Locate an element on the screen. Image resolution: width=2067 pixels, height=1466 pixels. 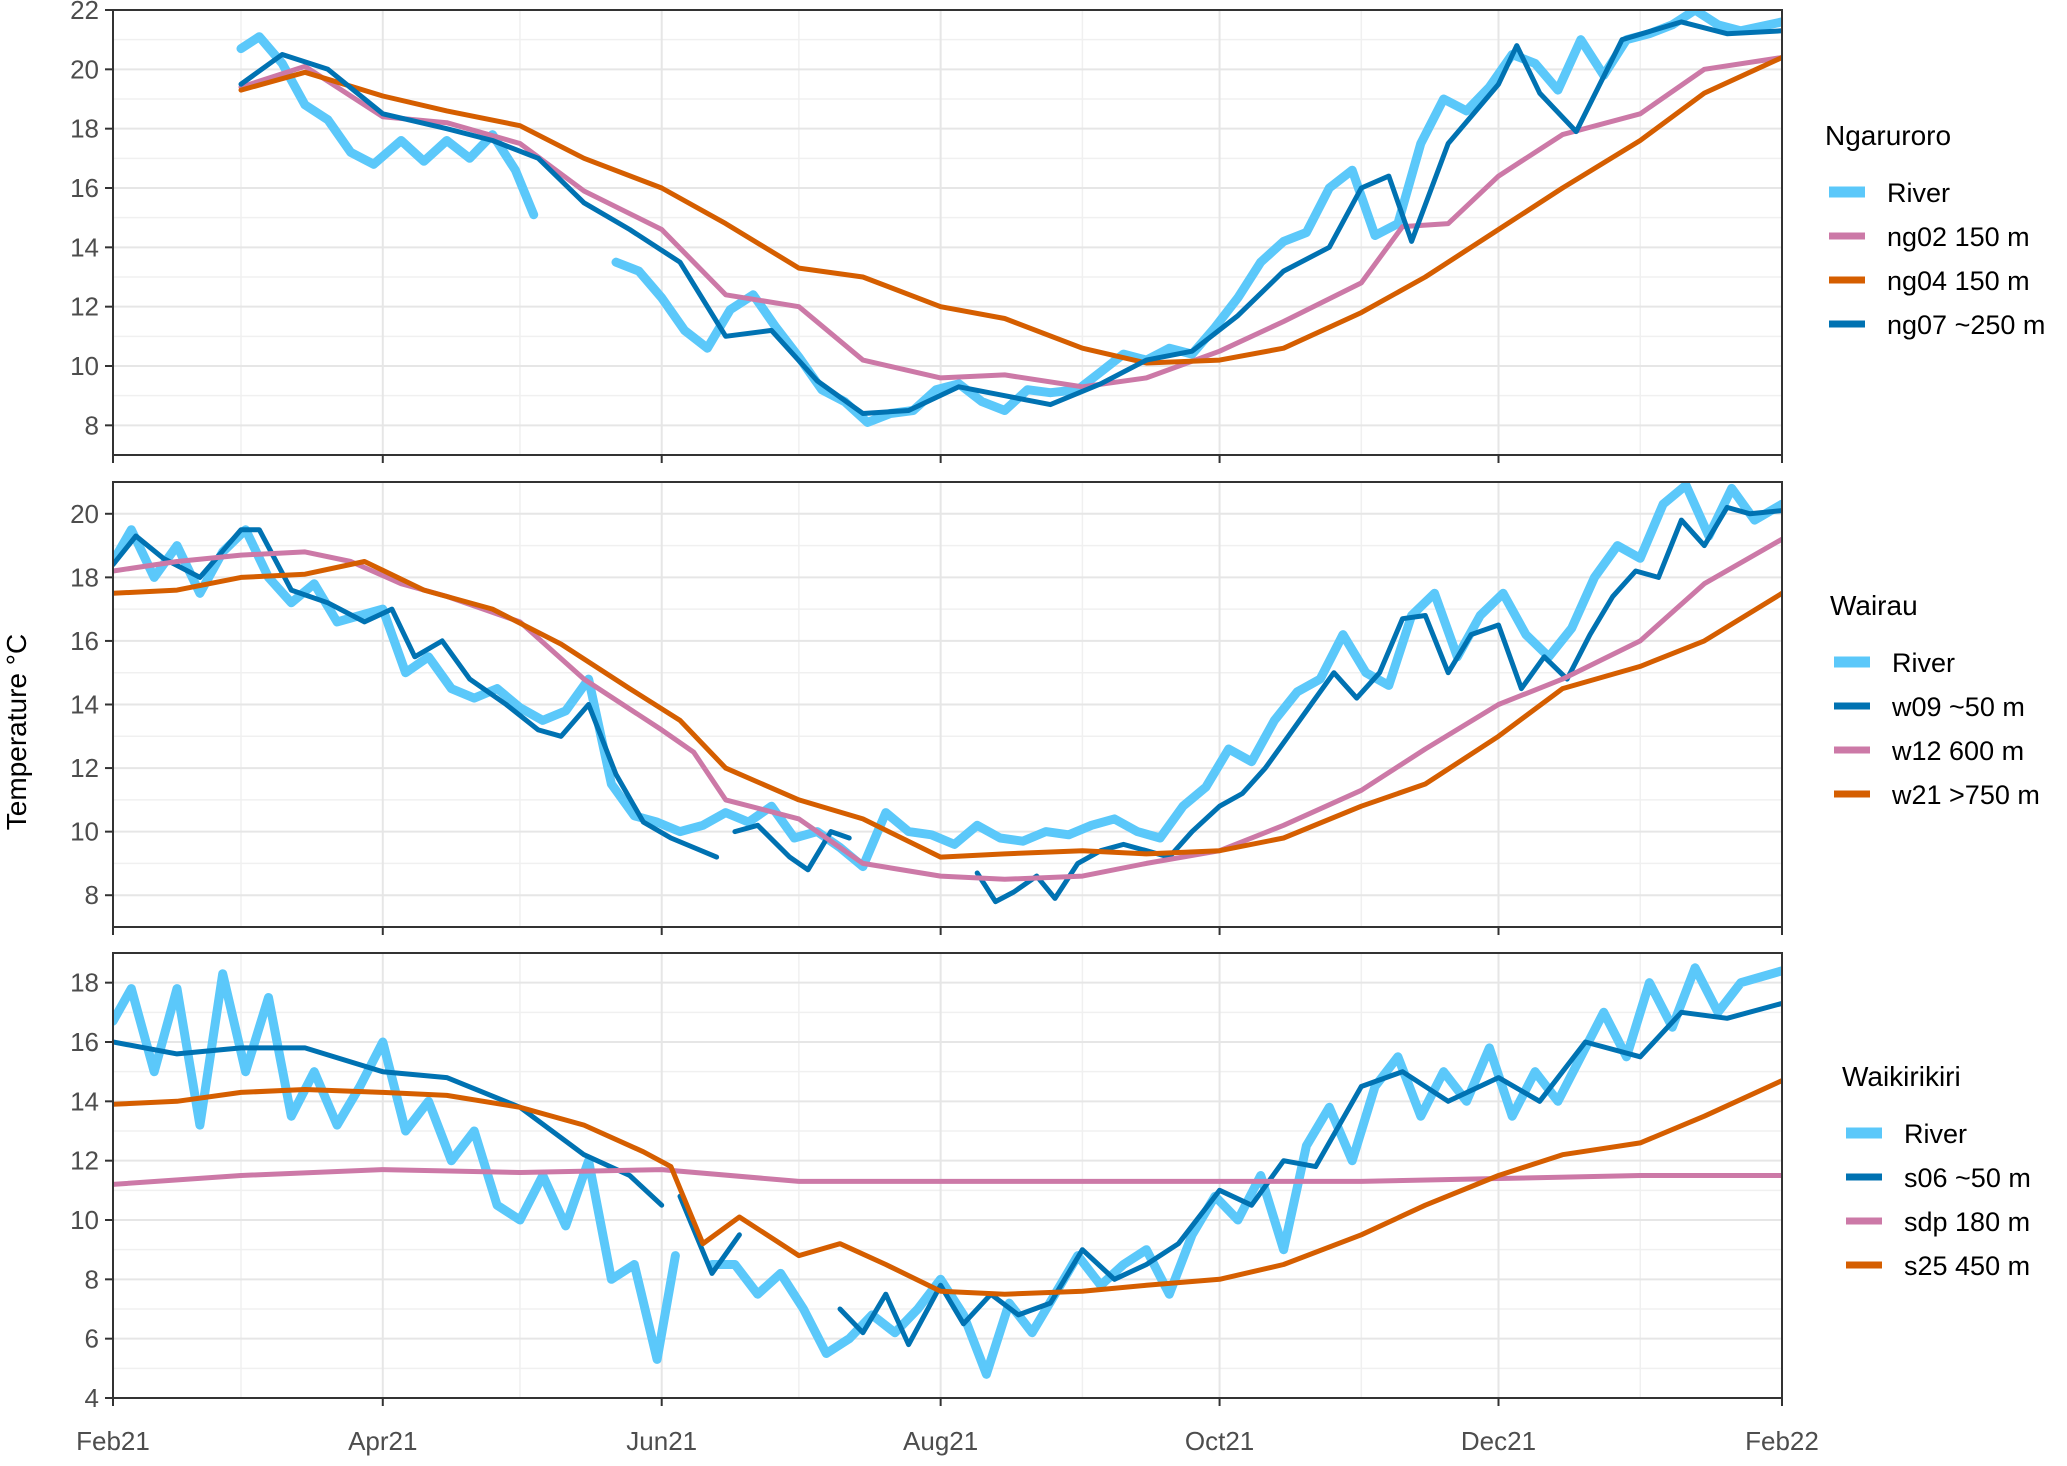
x-tick-label: Feb22 is located at coordinates (1782, 1441).